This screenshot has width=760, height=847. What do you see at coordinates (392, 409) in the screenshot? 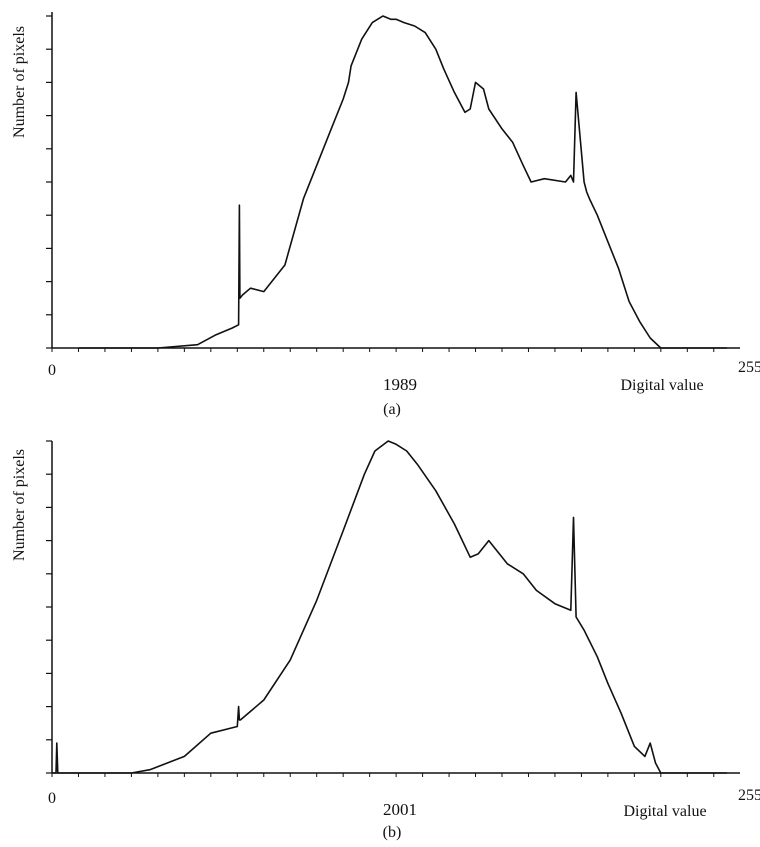
I see `panel-label: (a)` at bounding box center [392, 409].